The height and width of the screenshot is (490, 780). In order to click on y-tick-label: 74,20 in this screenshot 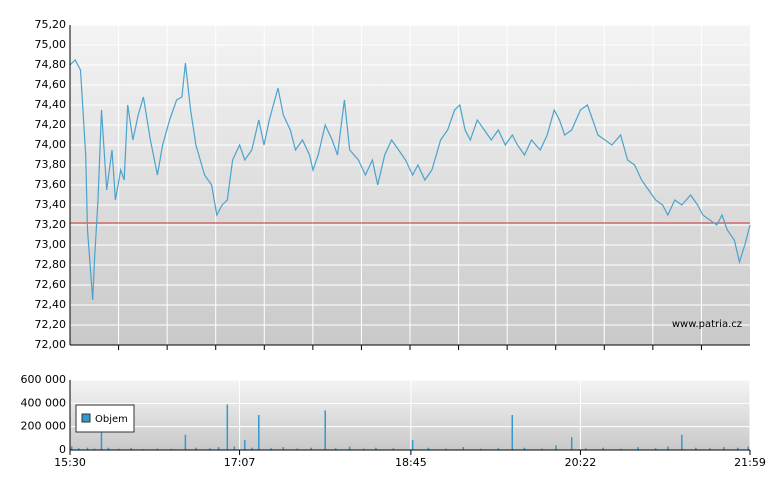, I will do `click(51, 124)`.